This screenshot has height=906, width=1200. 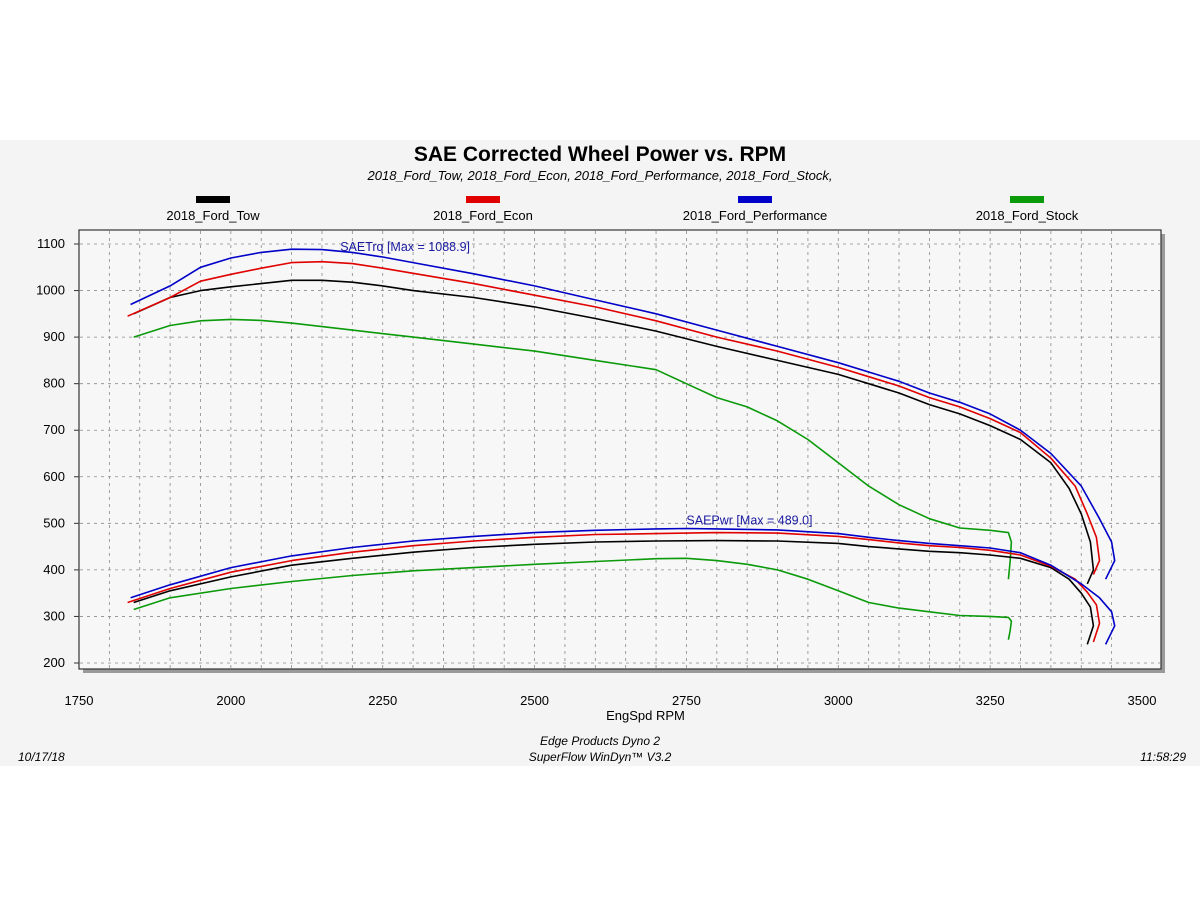 What do you see at coordinates (755, 215) in the screenshot?
I see `legend-label-performance: 2018_Ford_Performance` at bounding box center [755, 215].